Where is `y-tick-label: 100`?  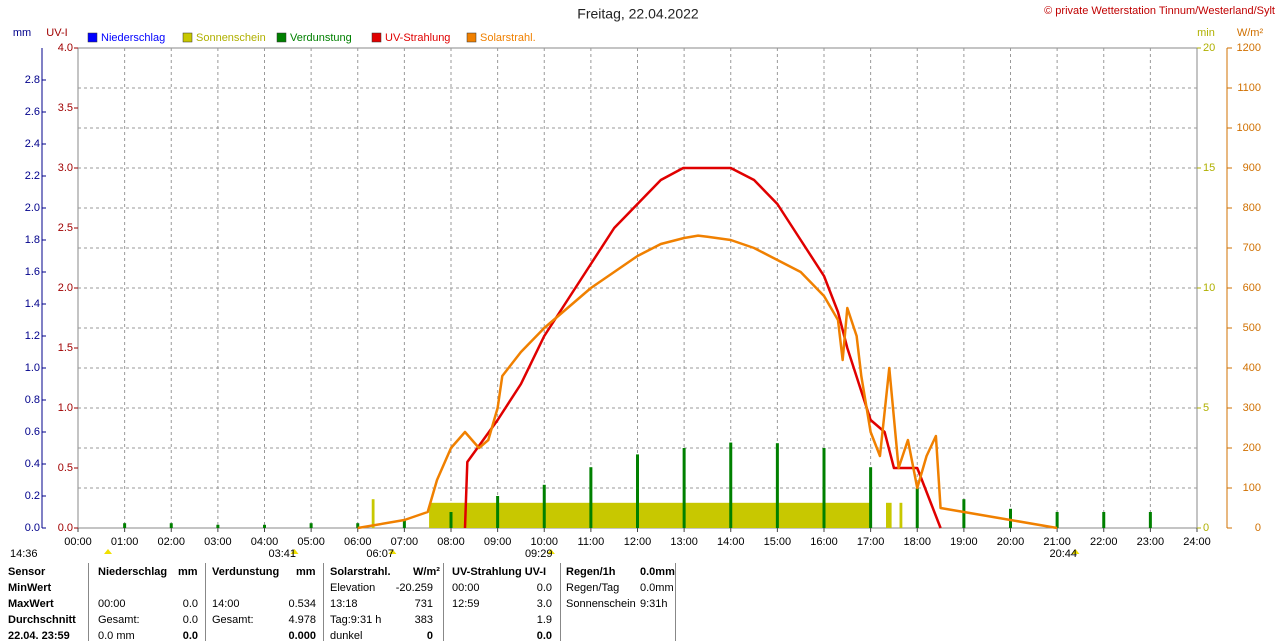
y-tick-label: 100 is located at coordinates (1252, 488).